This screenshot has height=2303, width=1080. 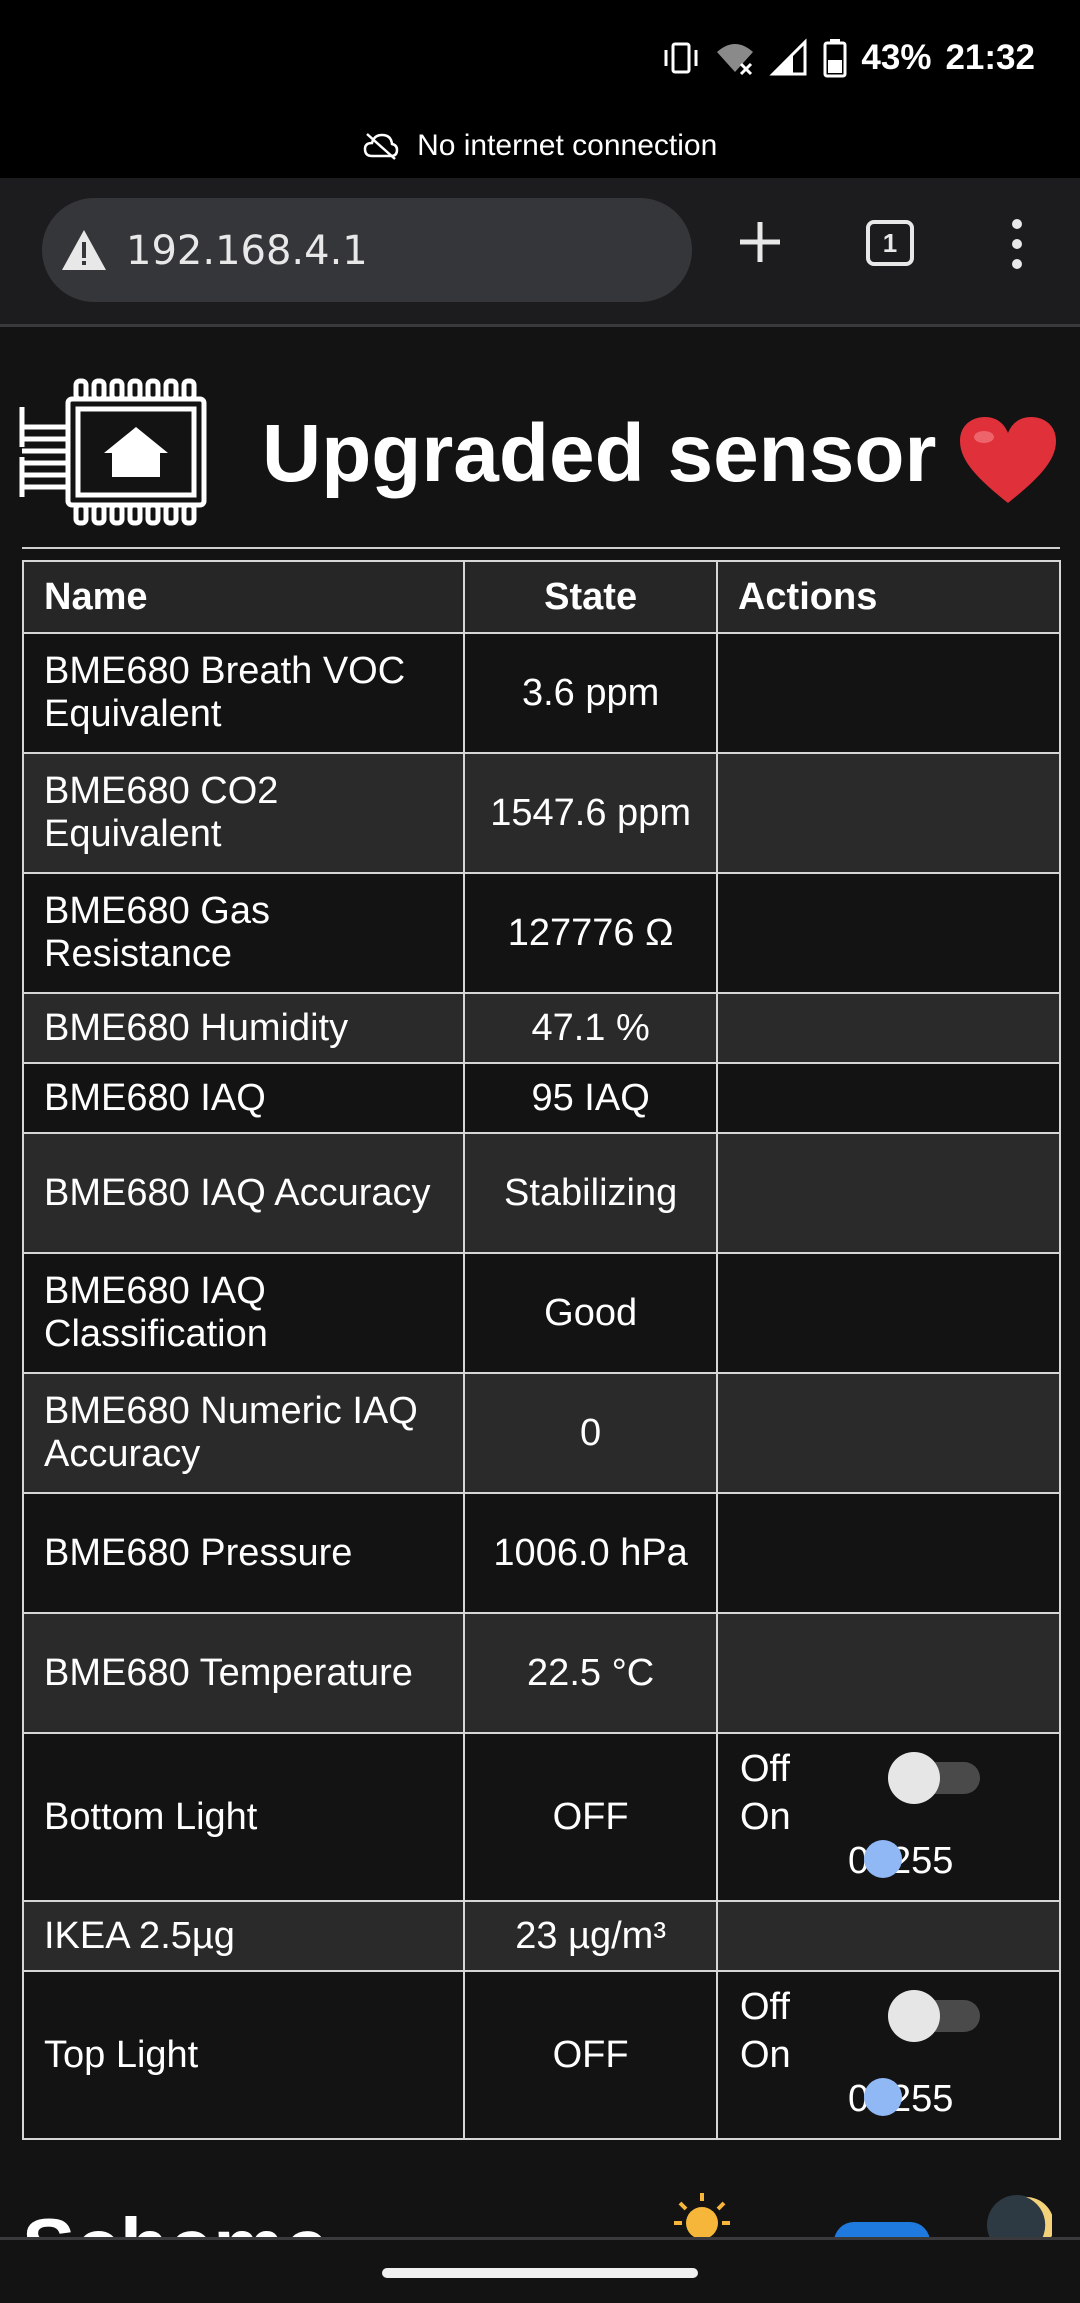 I want to click on bottom-light-brightness-slider: 0 255, so click(x=903, y=1861).